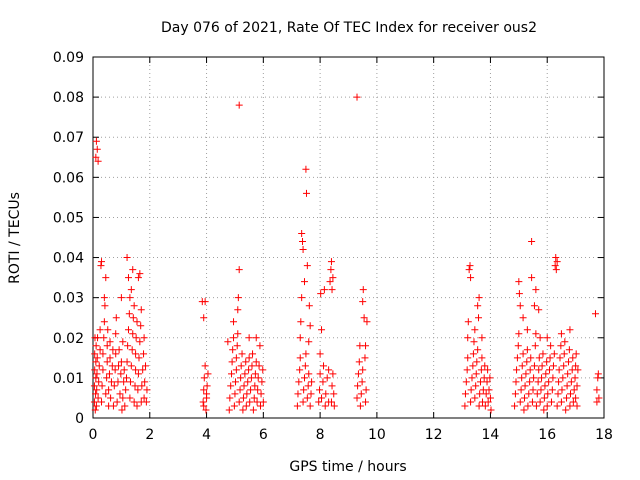 The height and width of the screenshot is (480, 640). What do you see at coordinates (68, 138) in the screenshot?
I see `y-tick-label: 0.07` at bounding box center [68, 138].